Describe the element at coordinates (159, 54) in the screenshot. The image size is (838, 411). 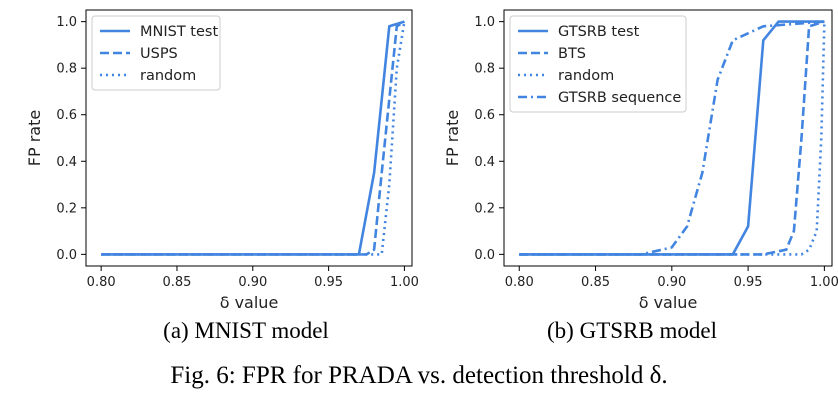
I see `legend-label: USPS` at that location.